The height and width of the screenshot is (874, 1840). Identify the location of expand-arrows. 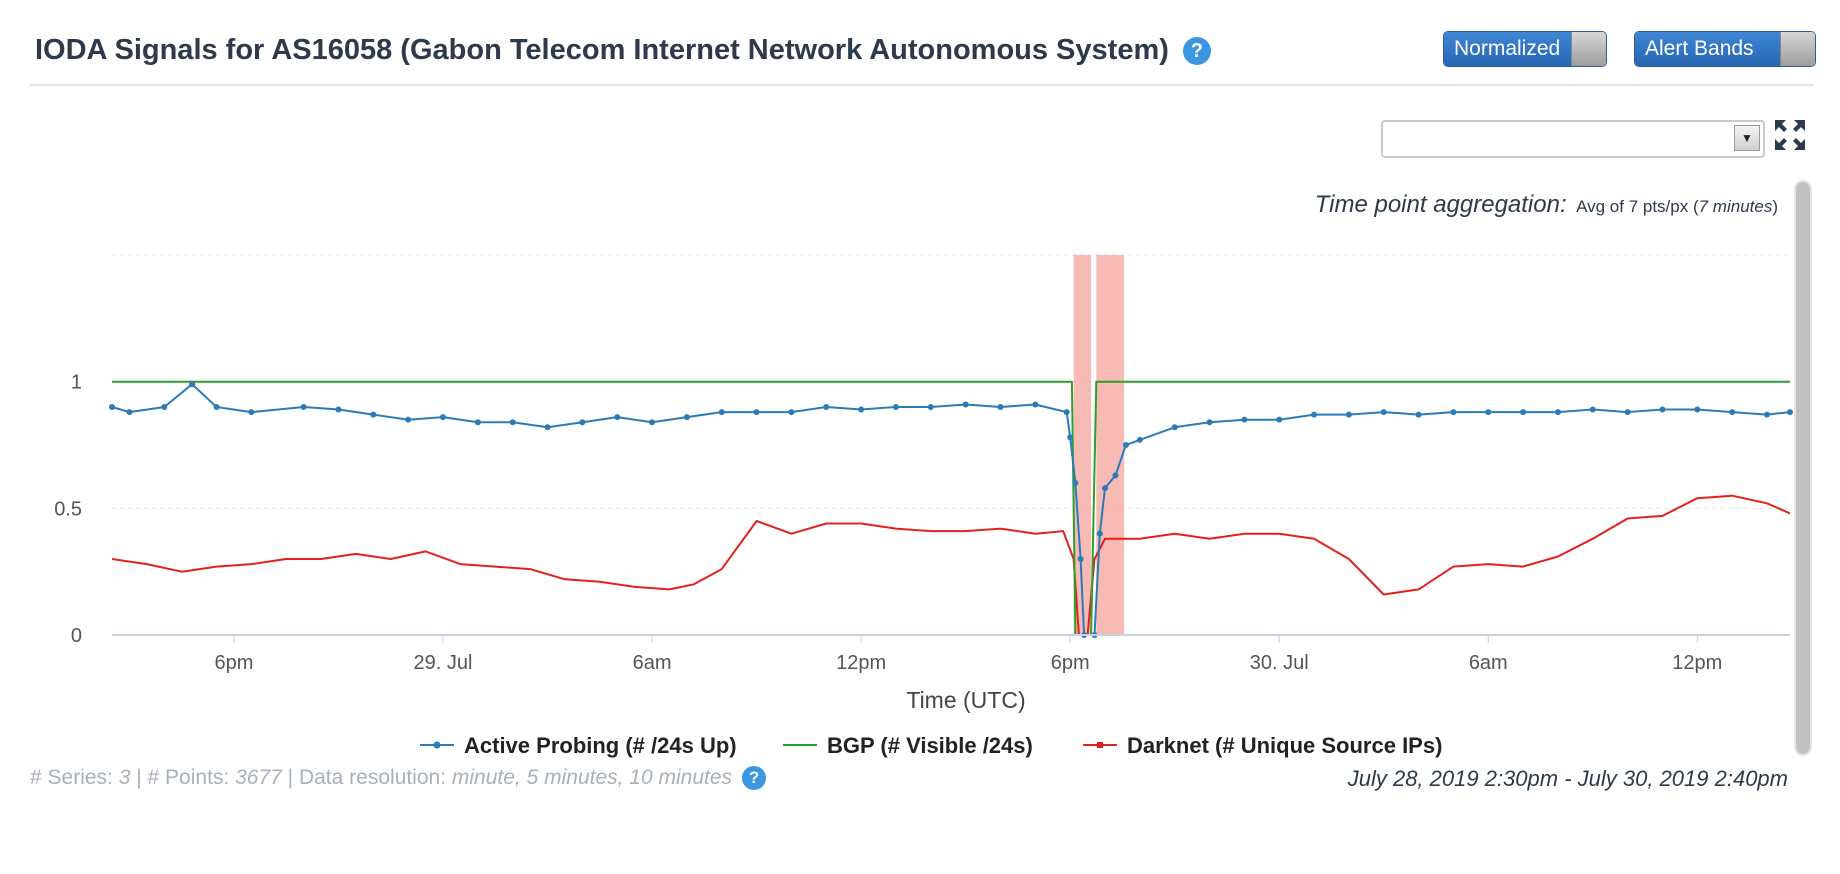
(1790, 135).